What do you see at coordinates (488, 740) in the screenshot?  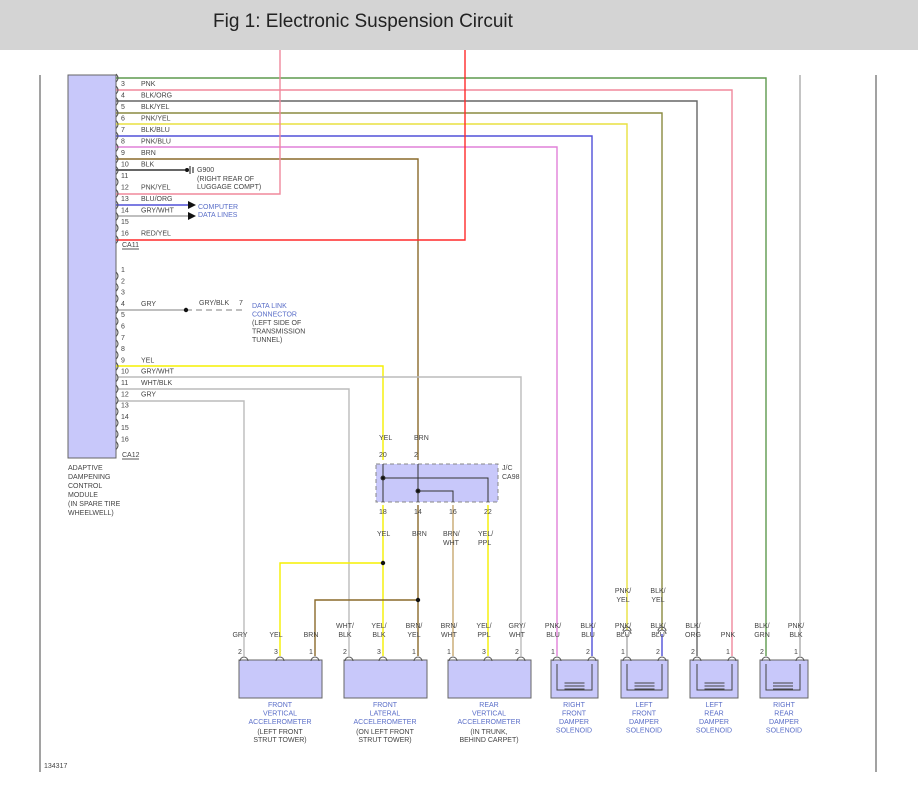 I see `component-location: BEHIND CARPET)` at bounding box center [488, 740].